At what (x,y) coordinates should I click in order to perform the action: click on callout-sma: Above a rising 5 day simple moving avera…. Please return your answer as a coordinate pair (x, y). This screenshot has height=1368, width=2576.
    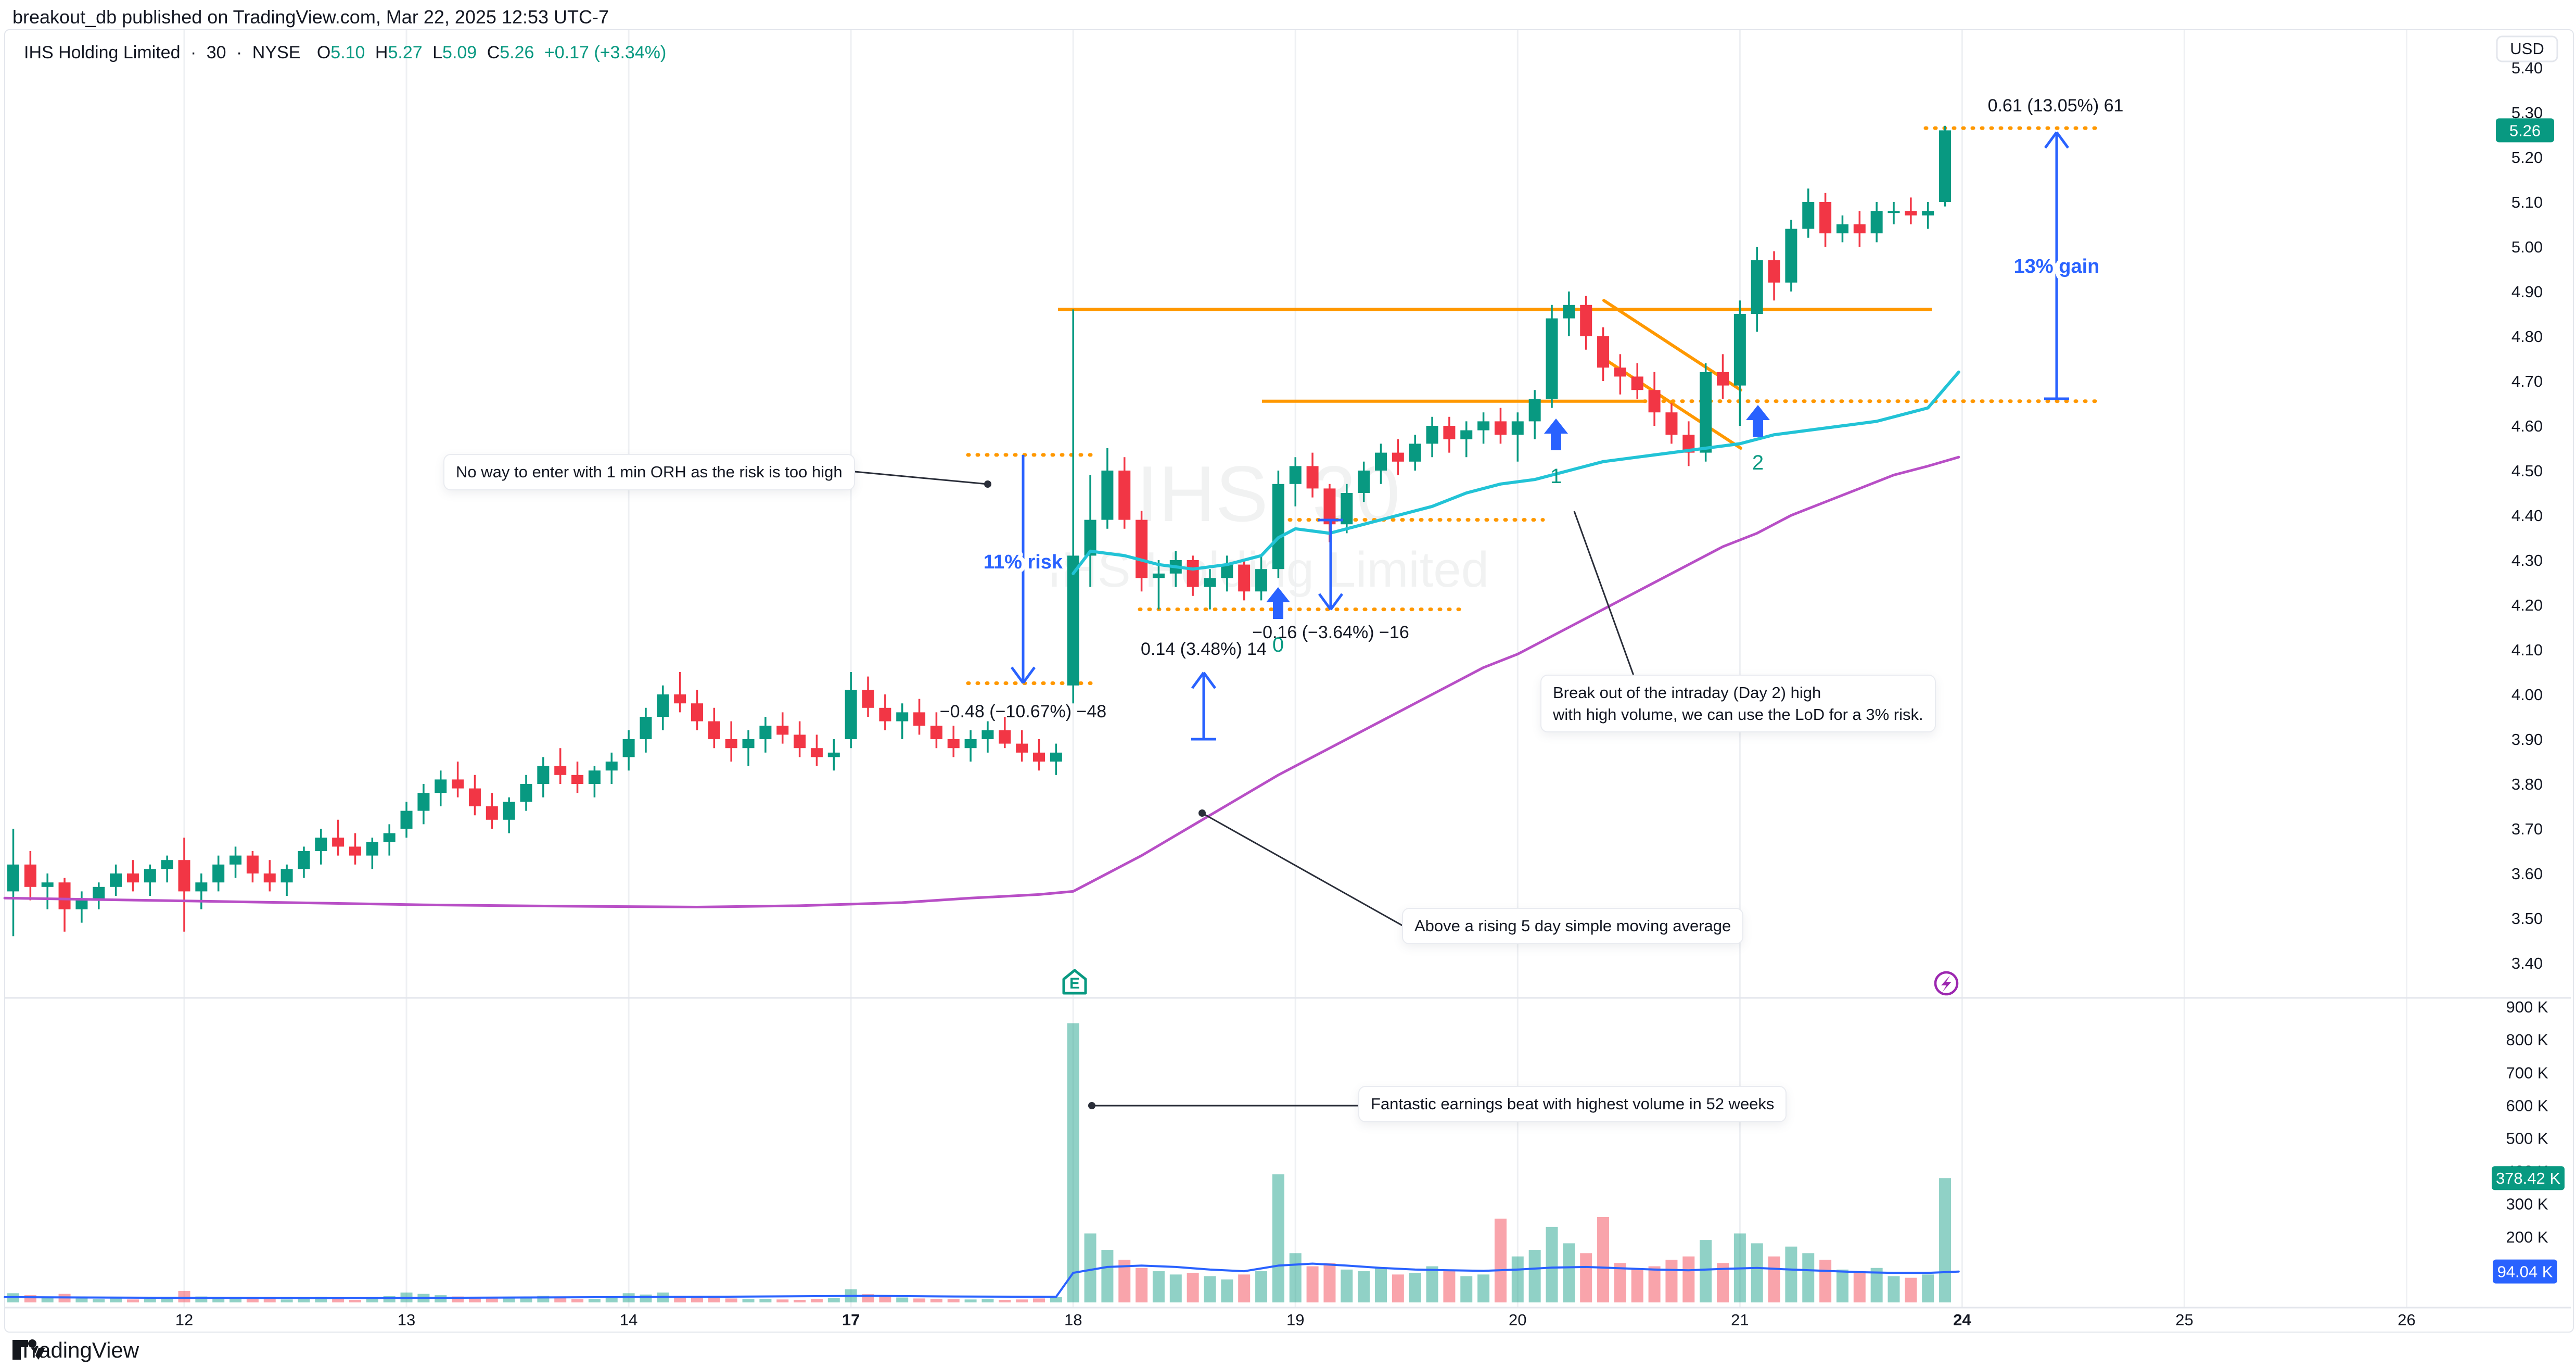
    Looking at the image, I should click on (1573, 926).